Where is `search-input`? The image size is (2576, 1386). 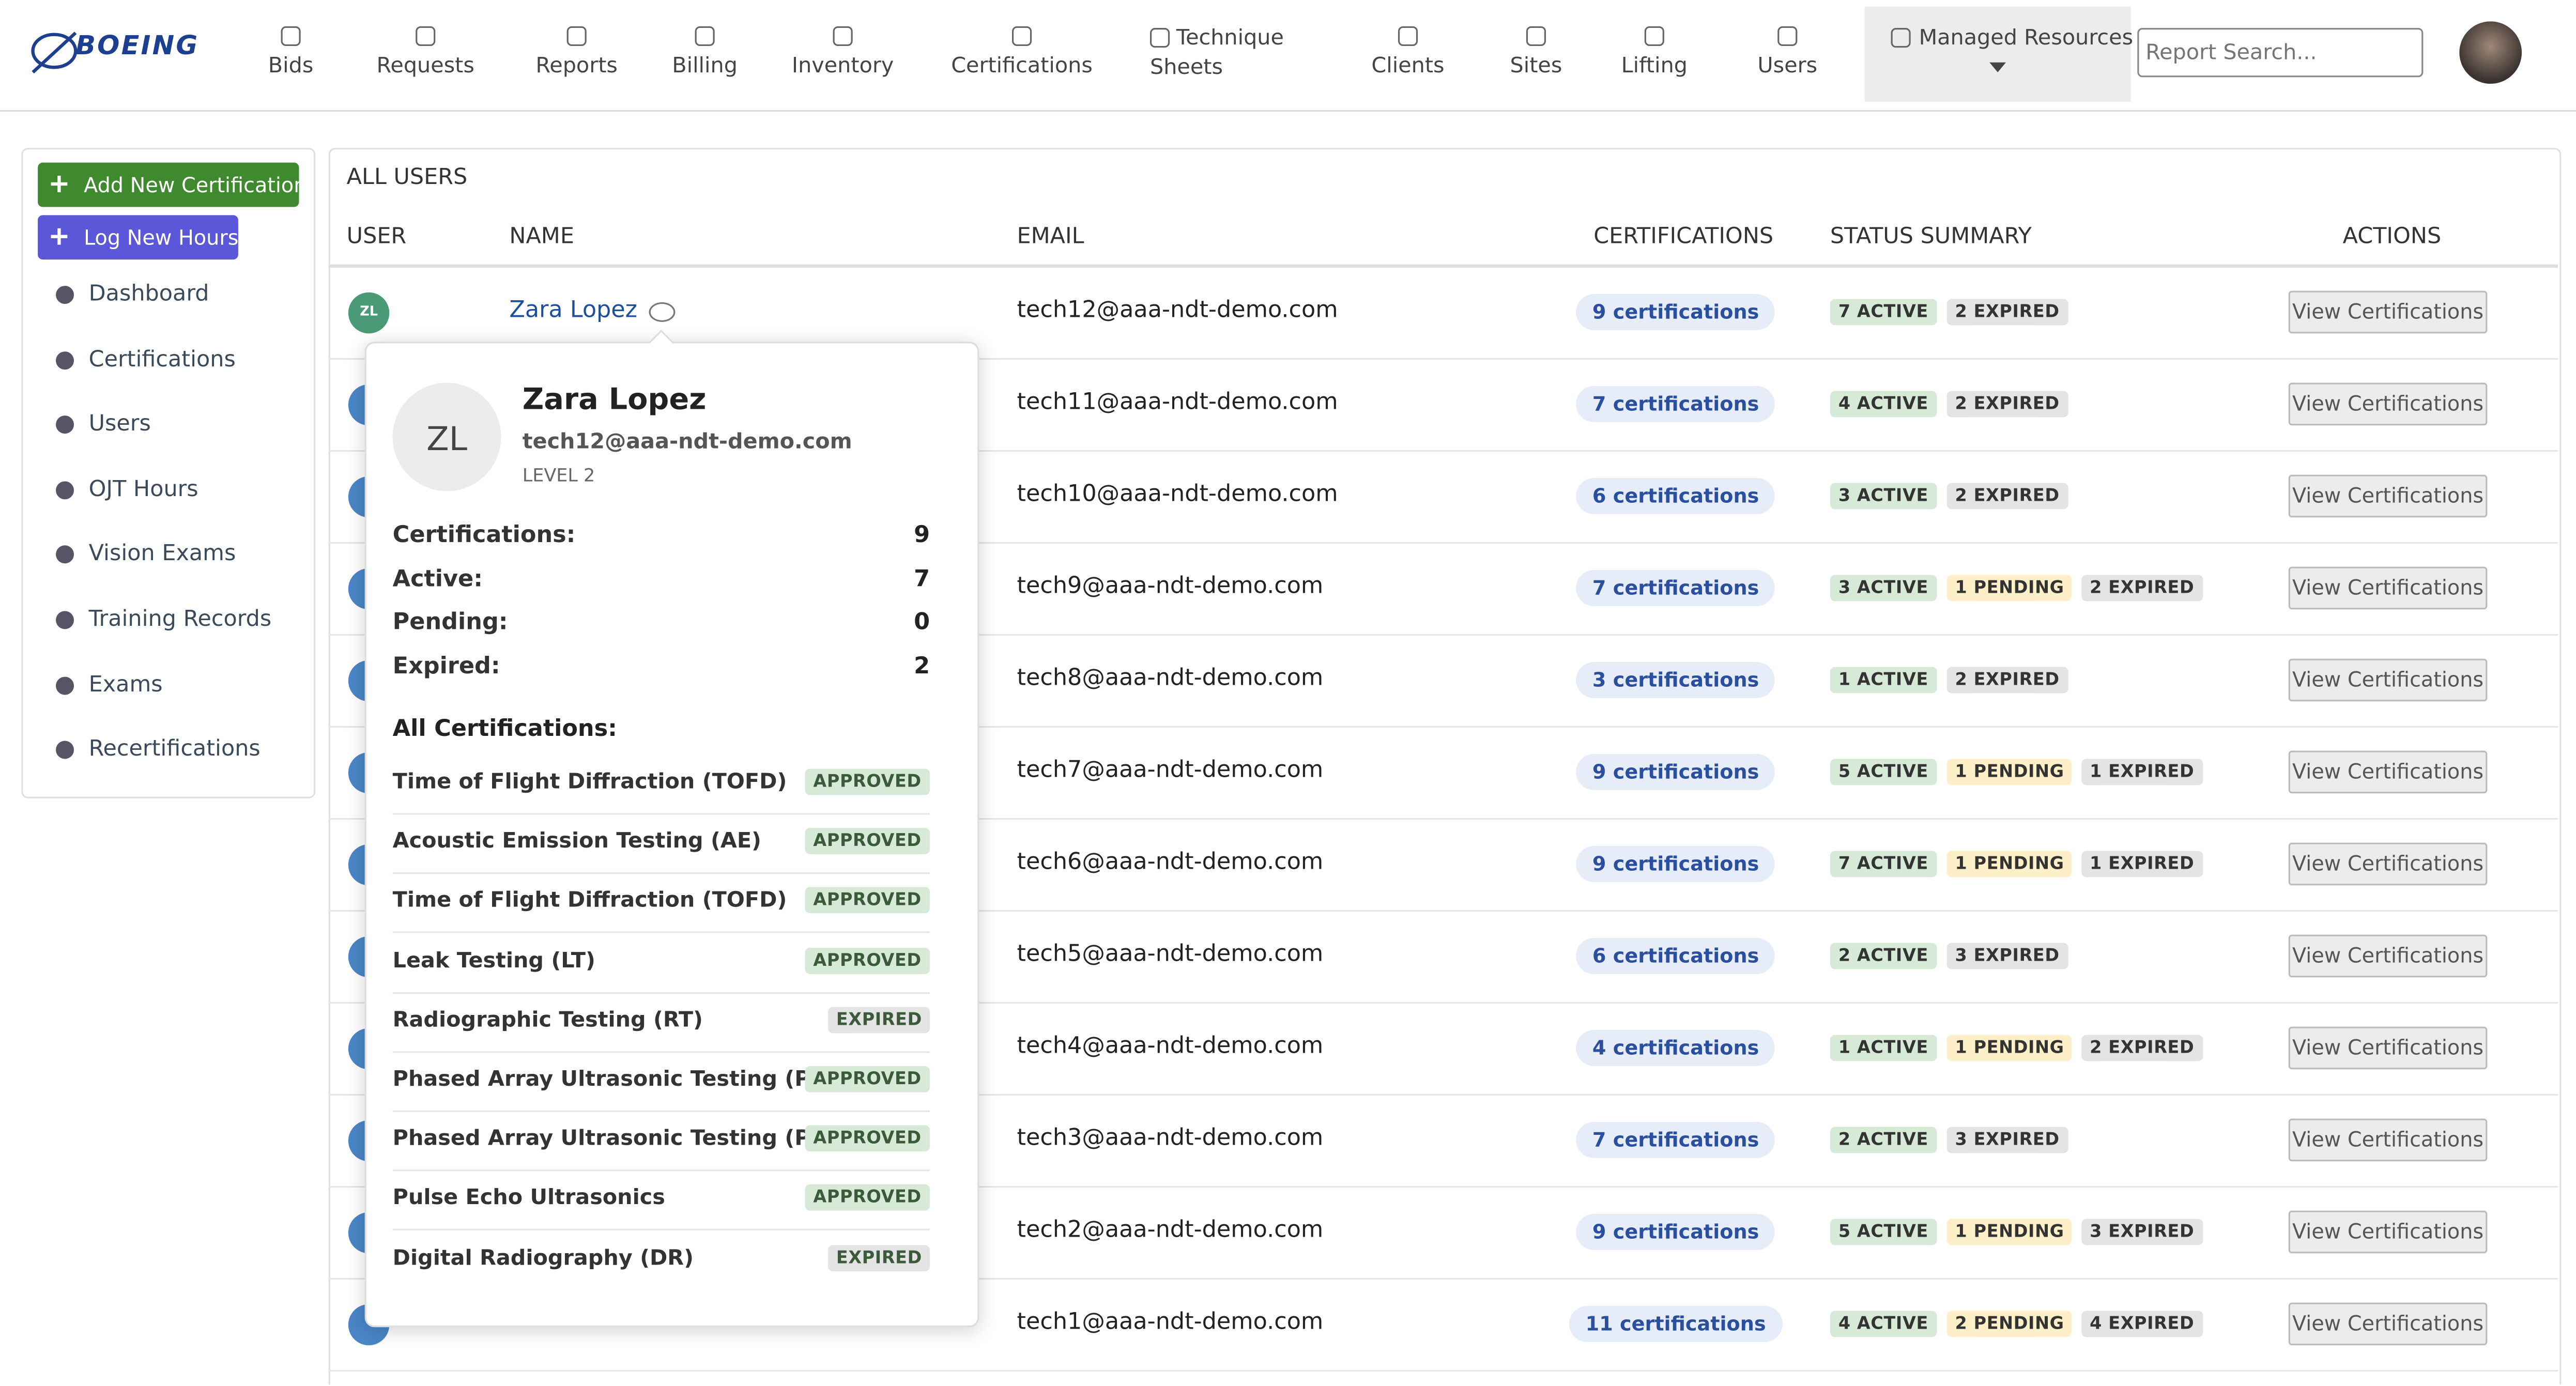
search-input is located at coordinates (2281, 53).